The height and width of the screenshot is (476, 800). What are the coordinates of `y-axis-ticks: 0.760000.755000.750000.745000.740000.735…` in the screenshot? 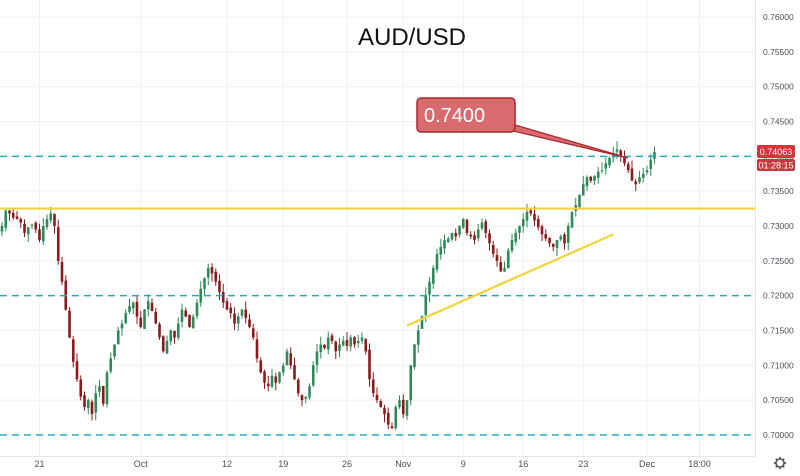 It's located at (778, 226).